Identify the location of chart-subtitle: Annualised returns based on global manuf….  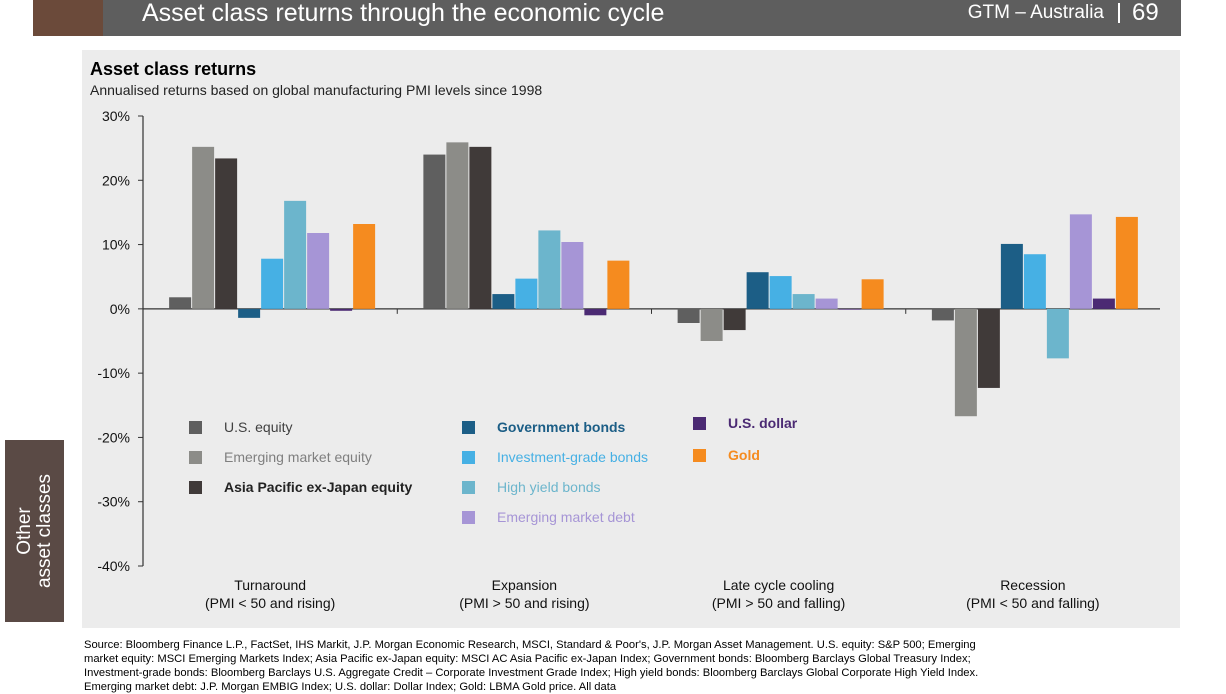
(316, 90).